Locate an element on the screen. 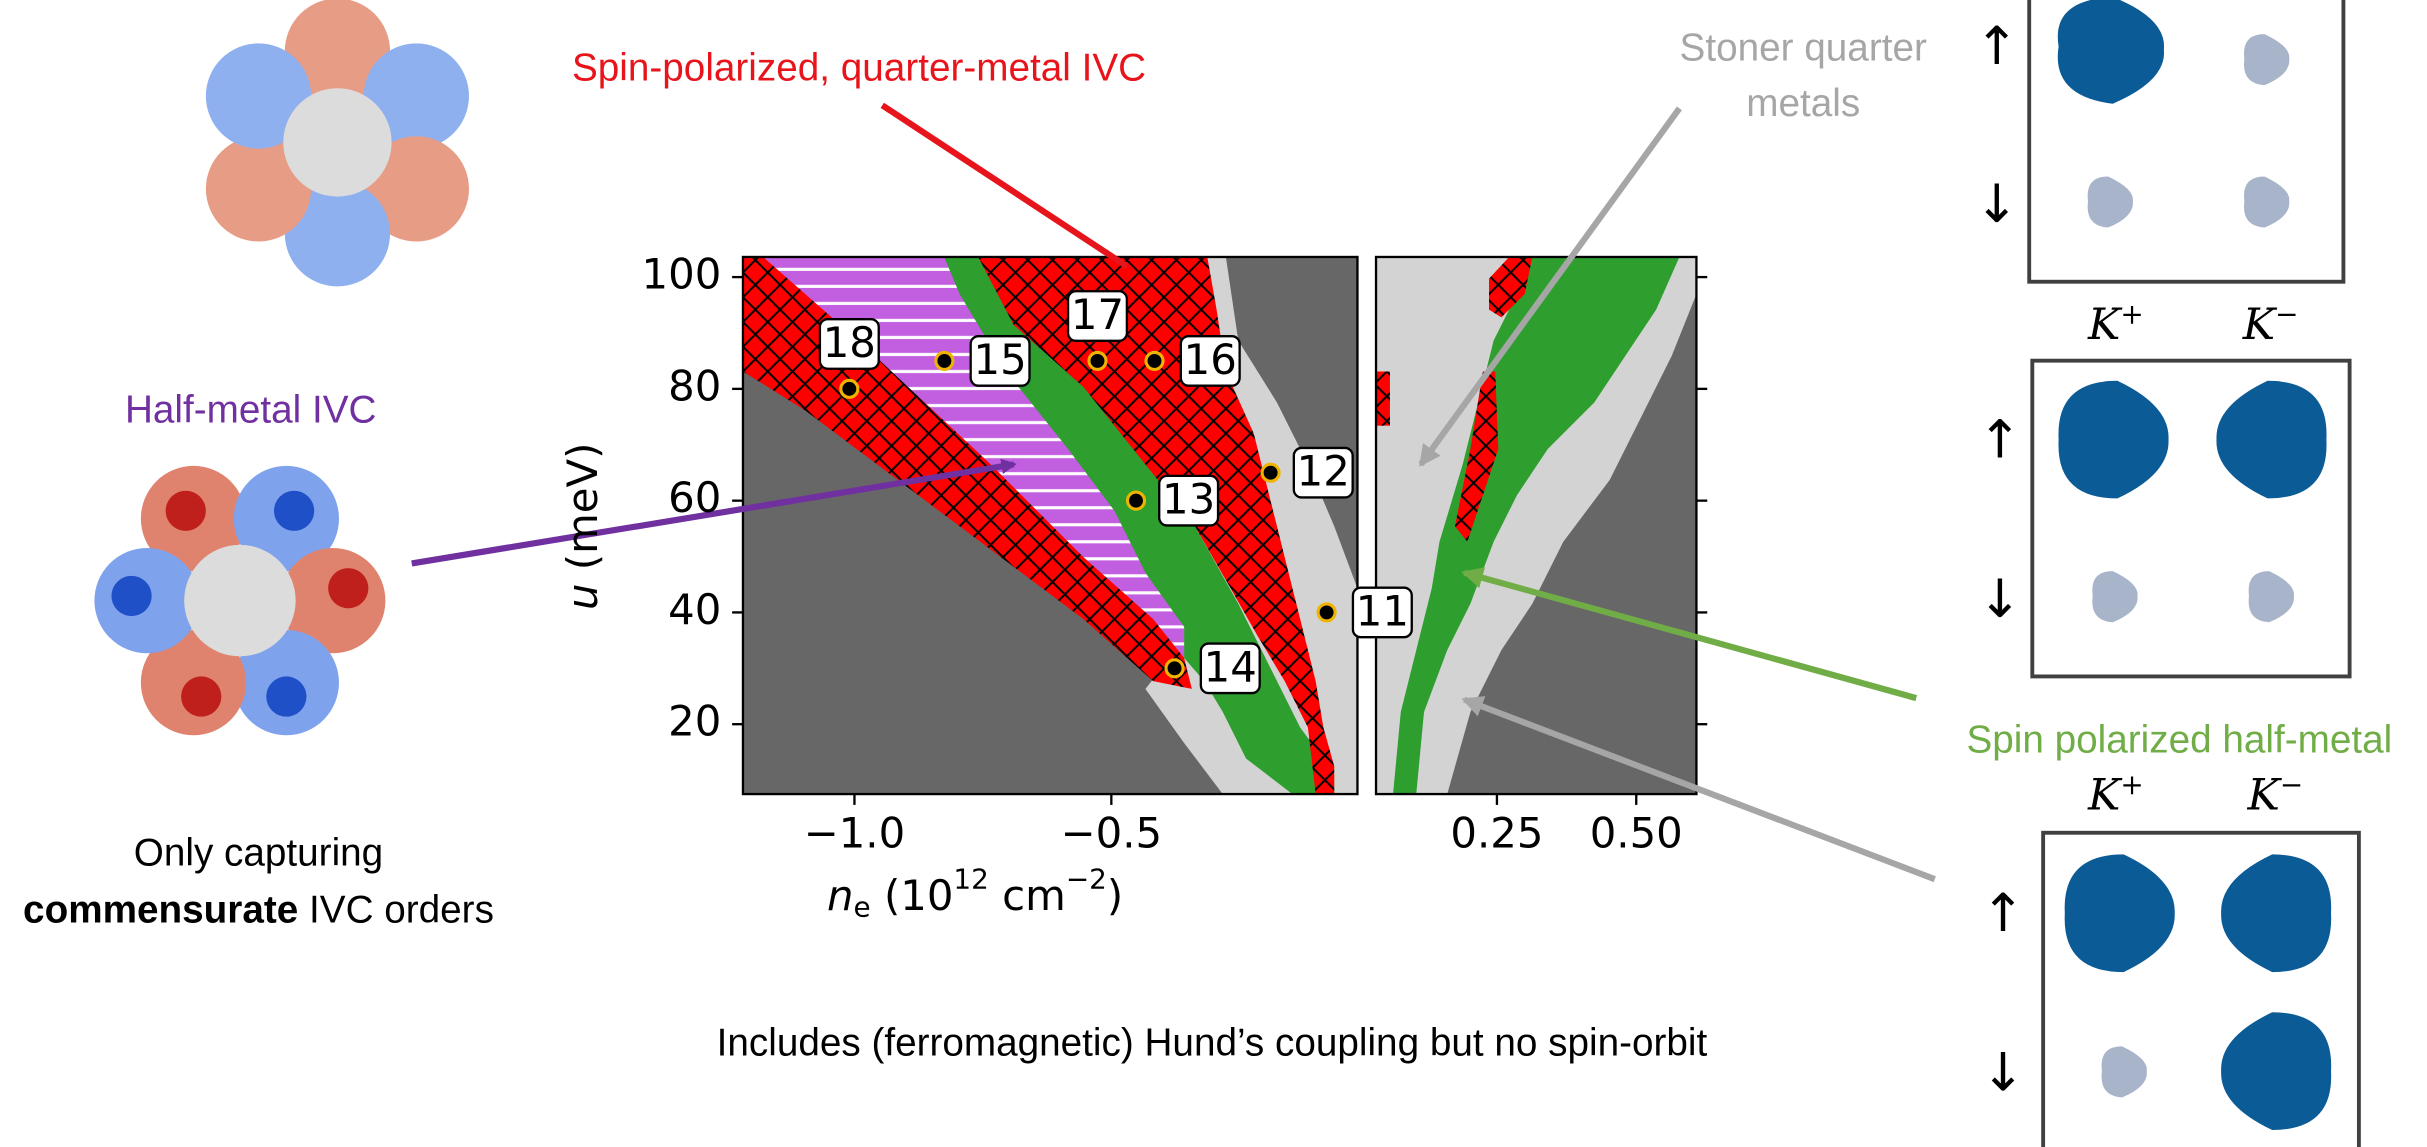  point-label-text: 14 is located at coordinates (1230, 666).